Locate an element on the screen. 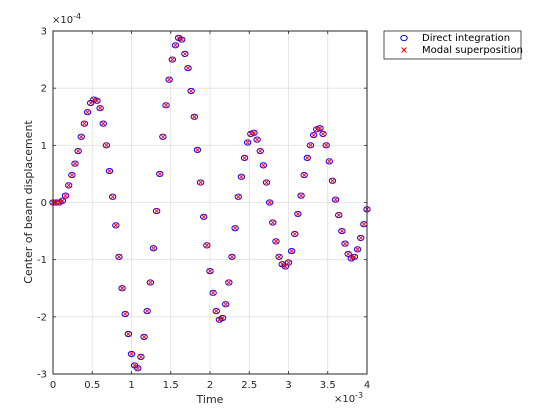  x-tick-label: 1 is located at coordinates (131, 385).